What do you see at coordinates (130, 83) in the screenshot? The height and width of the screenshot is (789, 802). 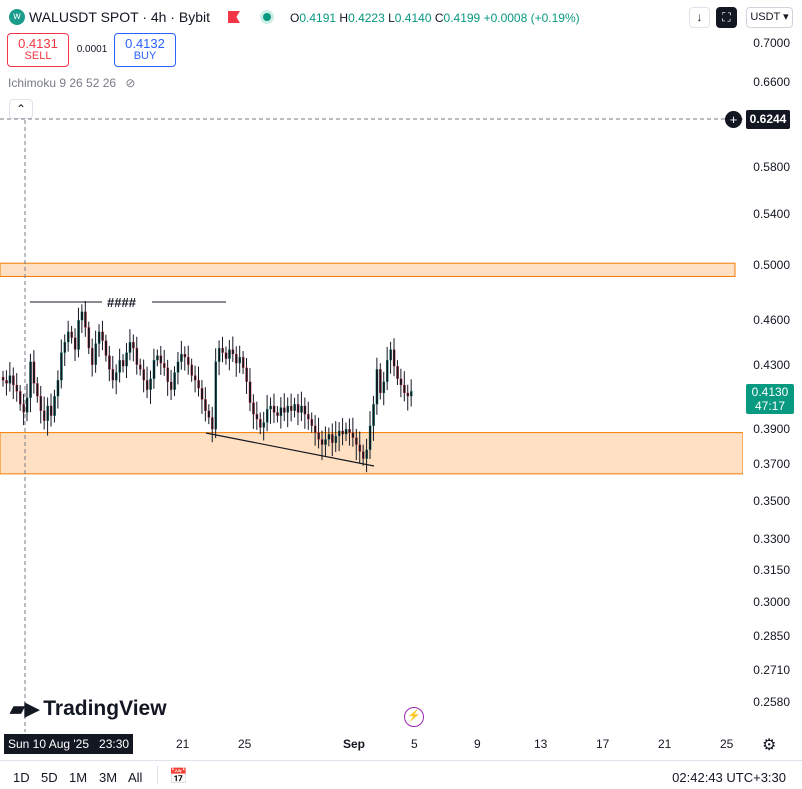 I see `eye-hidden-icon: ⊘` at bounding box center [130, 83].